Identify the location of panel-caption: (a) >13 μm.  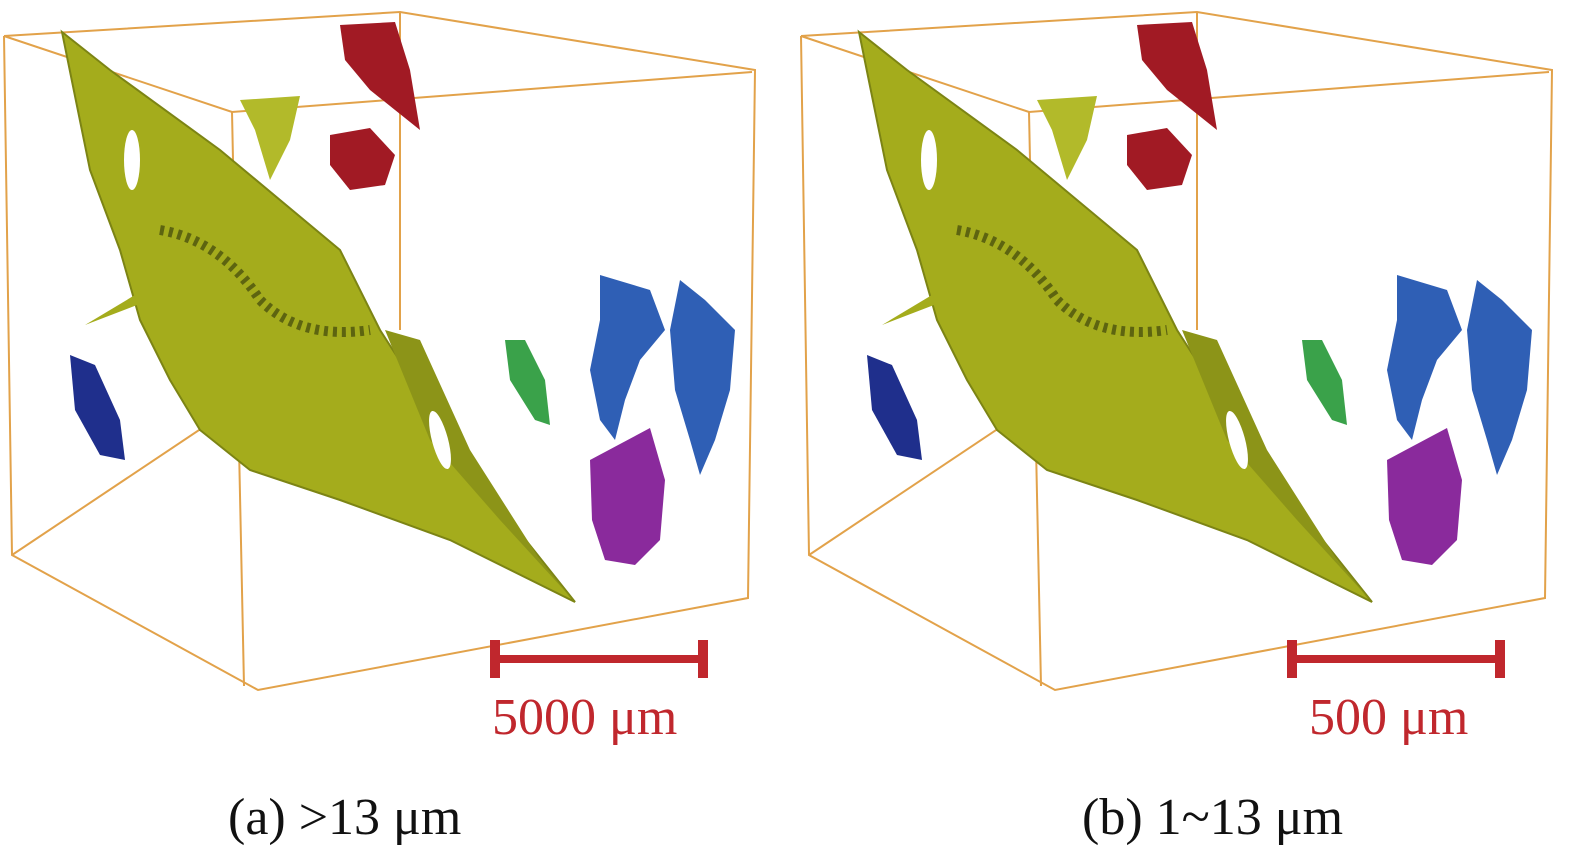
(345, 817).